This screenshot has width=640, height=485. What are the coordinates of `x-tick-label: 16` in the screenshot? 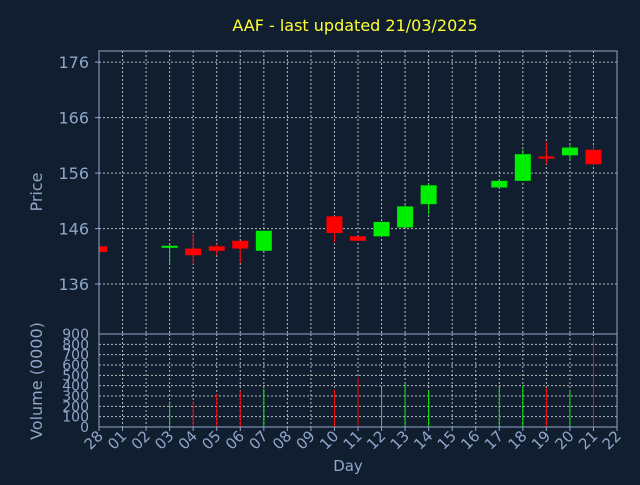 It's located at (470, 440).